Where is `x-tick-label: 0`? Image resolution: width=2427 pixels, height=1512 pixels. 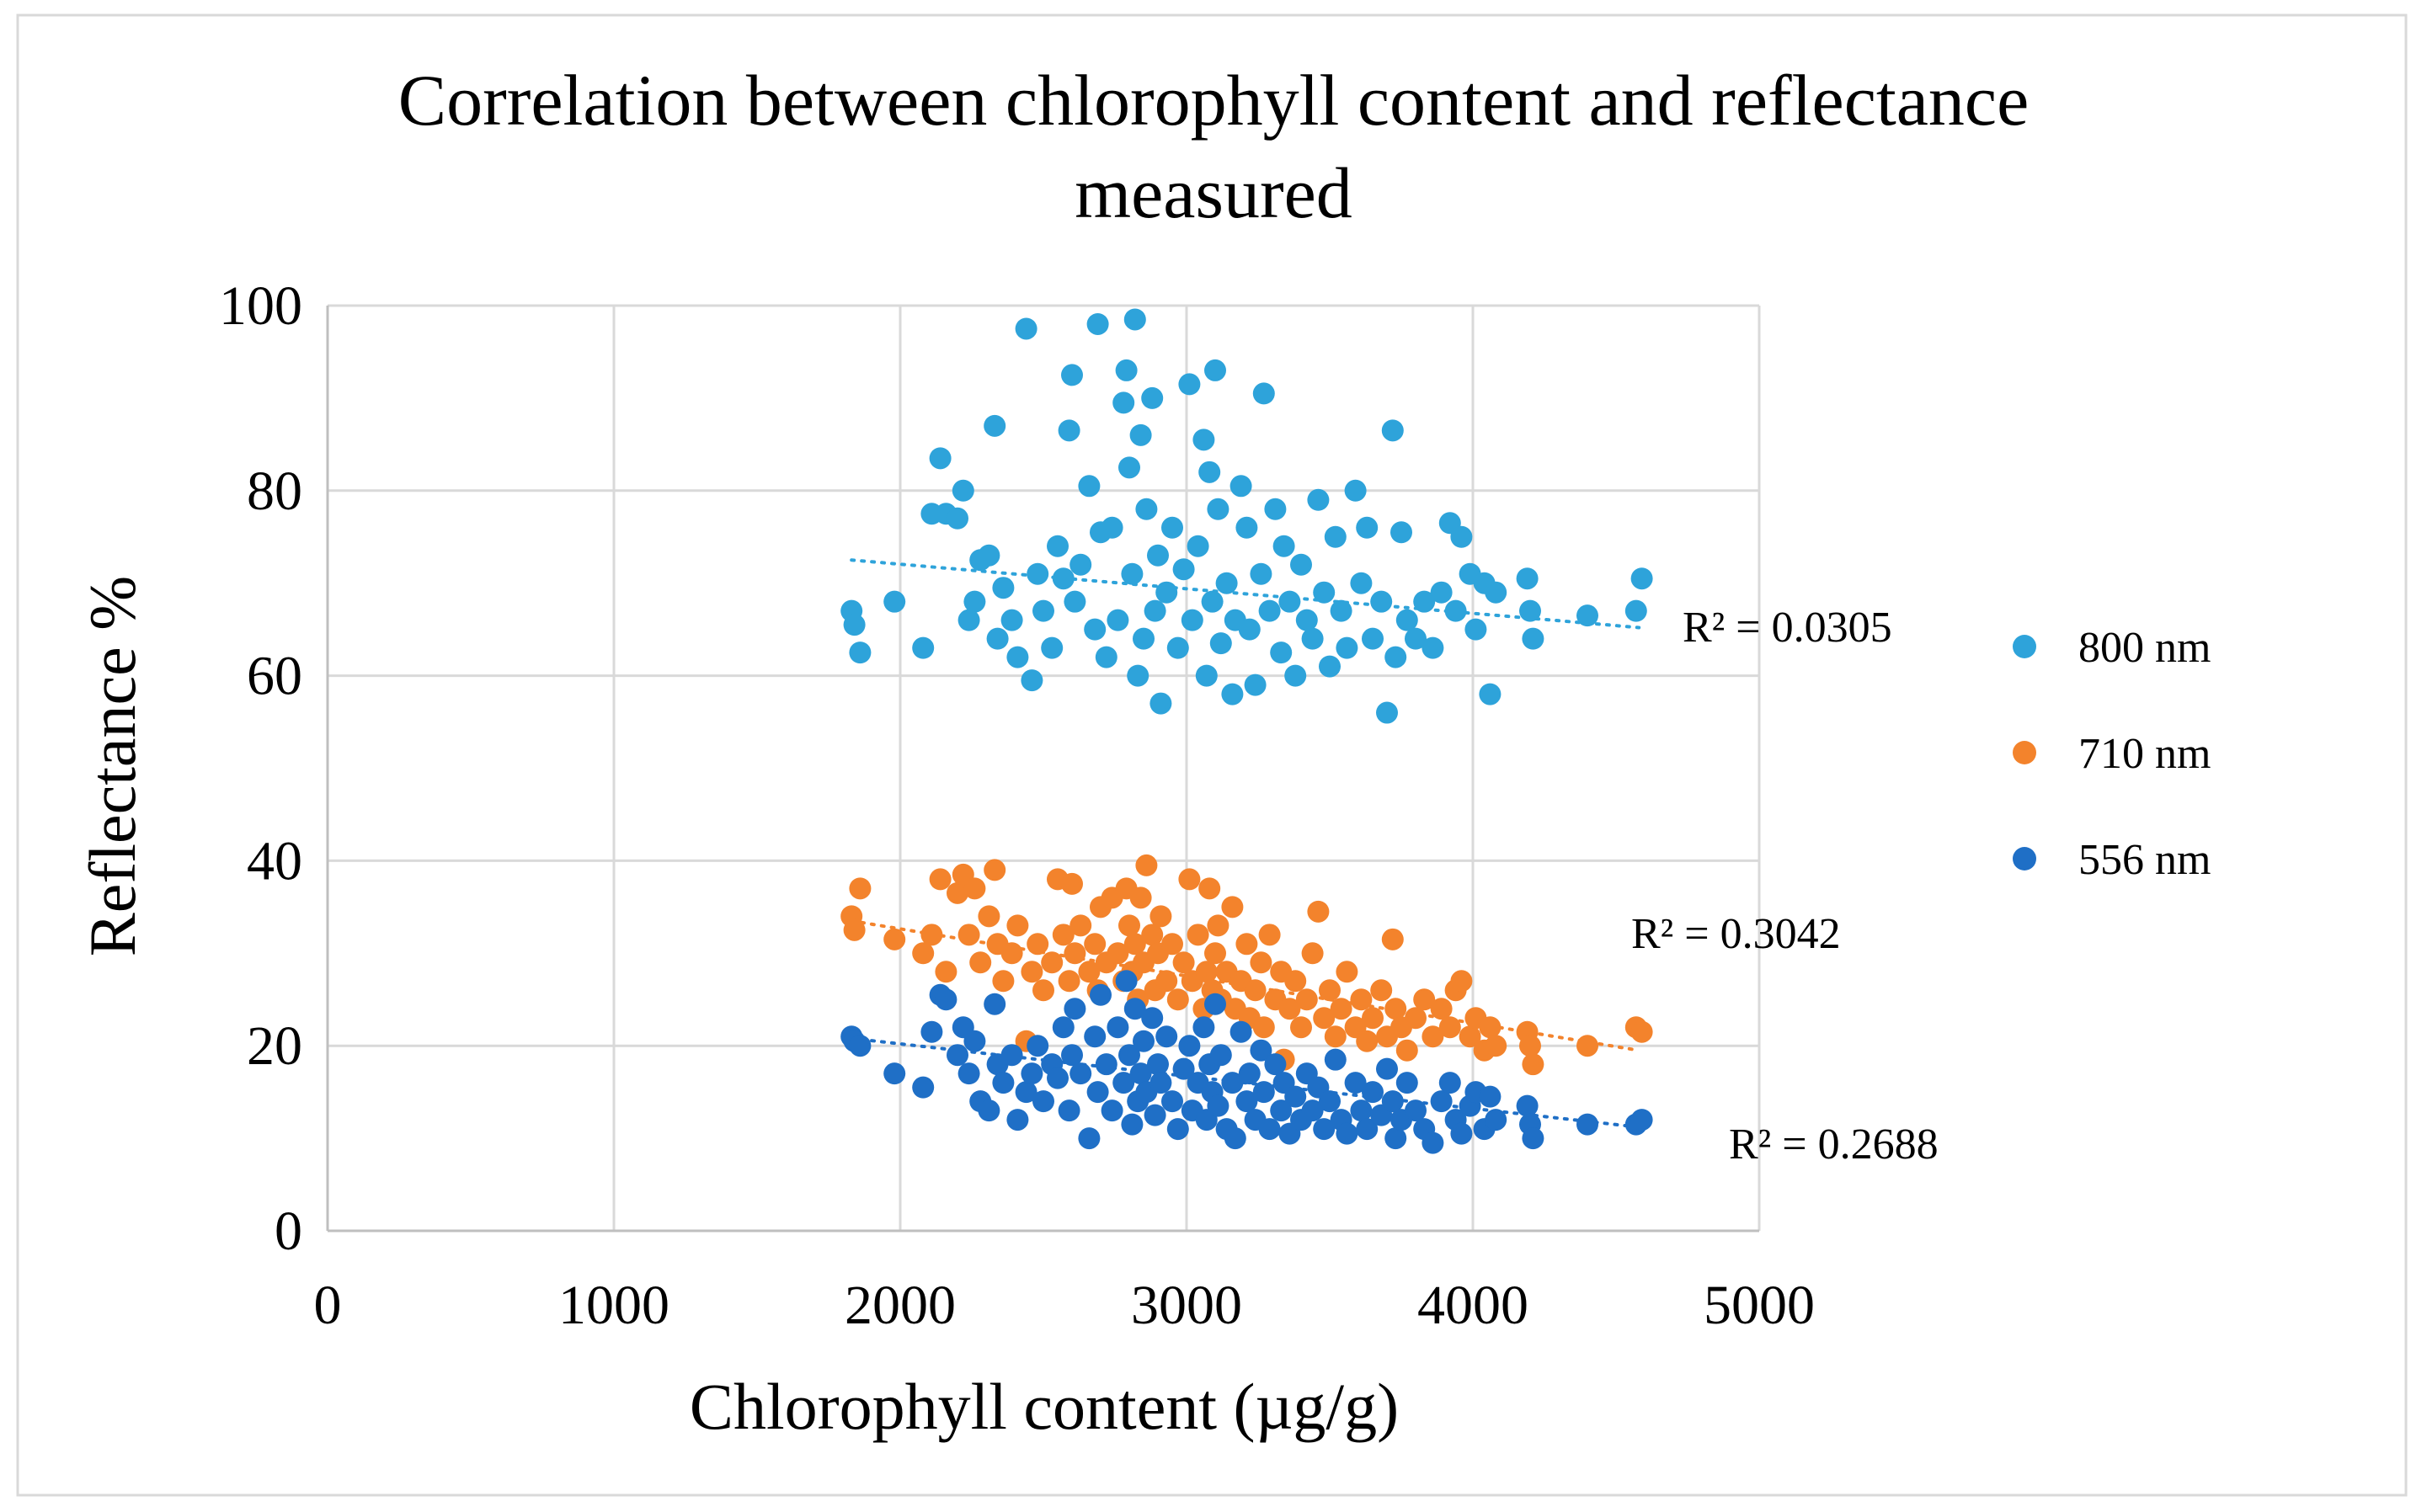
x-tick-label: 0 is located at coordinates (328, 1306).